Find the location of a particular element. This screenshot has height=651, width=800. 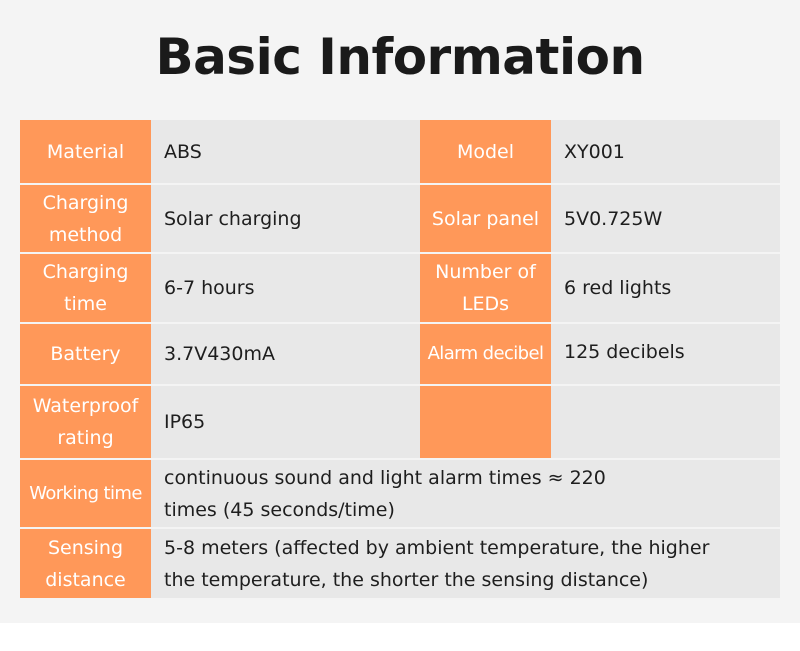

label-solar-panel: Solar panel is located at coordinates (485, 218).